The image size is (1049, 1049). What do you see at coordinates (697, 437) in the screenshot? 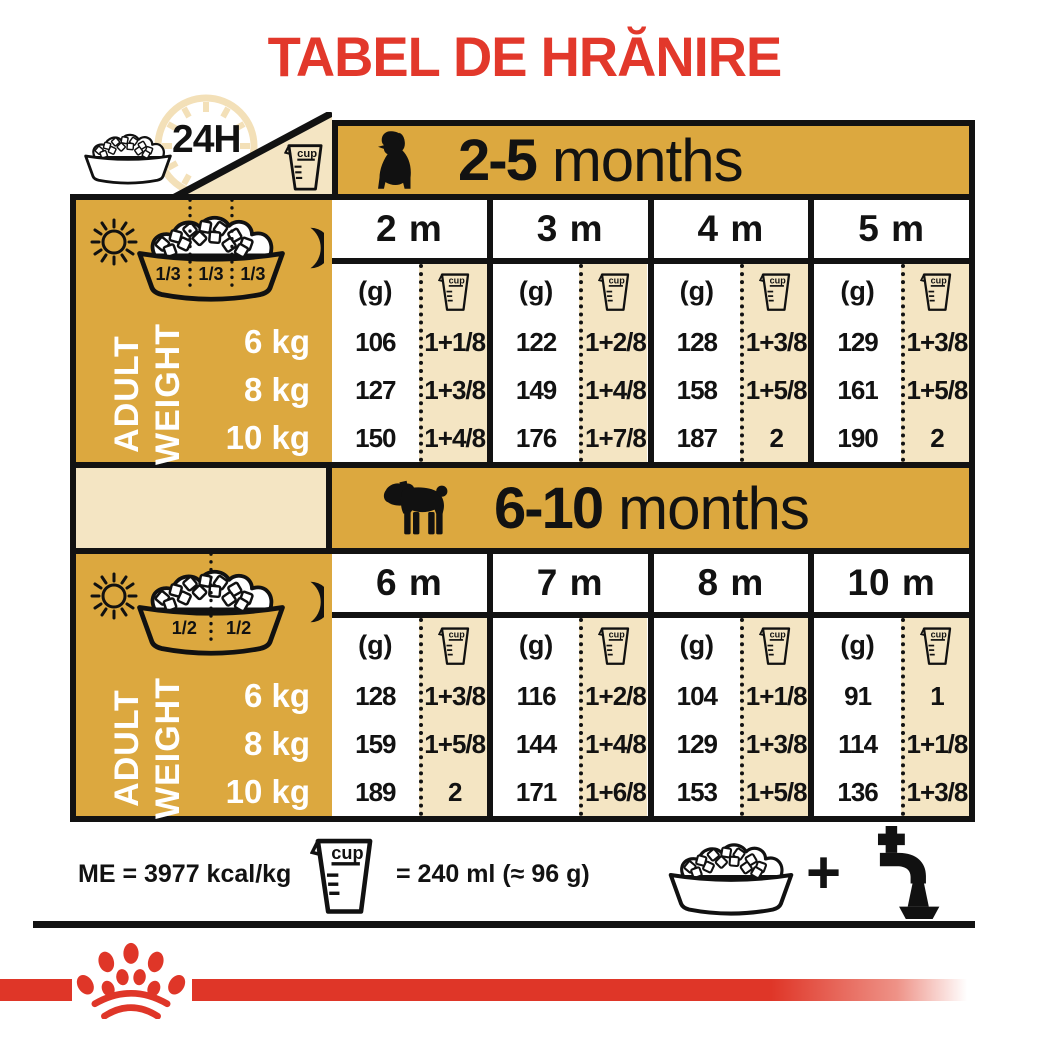
I see `grams-value: 187` at bounding box center [697, 437].